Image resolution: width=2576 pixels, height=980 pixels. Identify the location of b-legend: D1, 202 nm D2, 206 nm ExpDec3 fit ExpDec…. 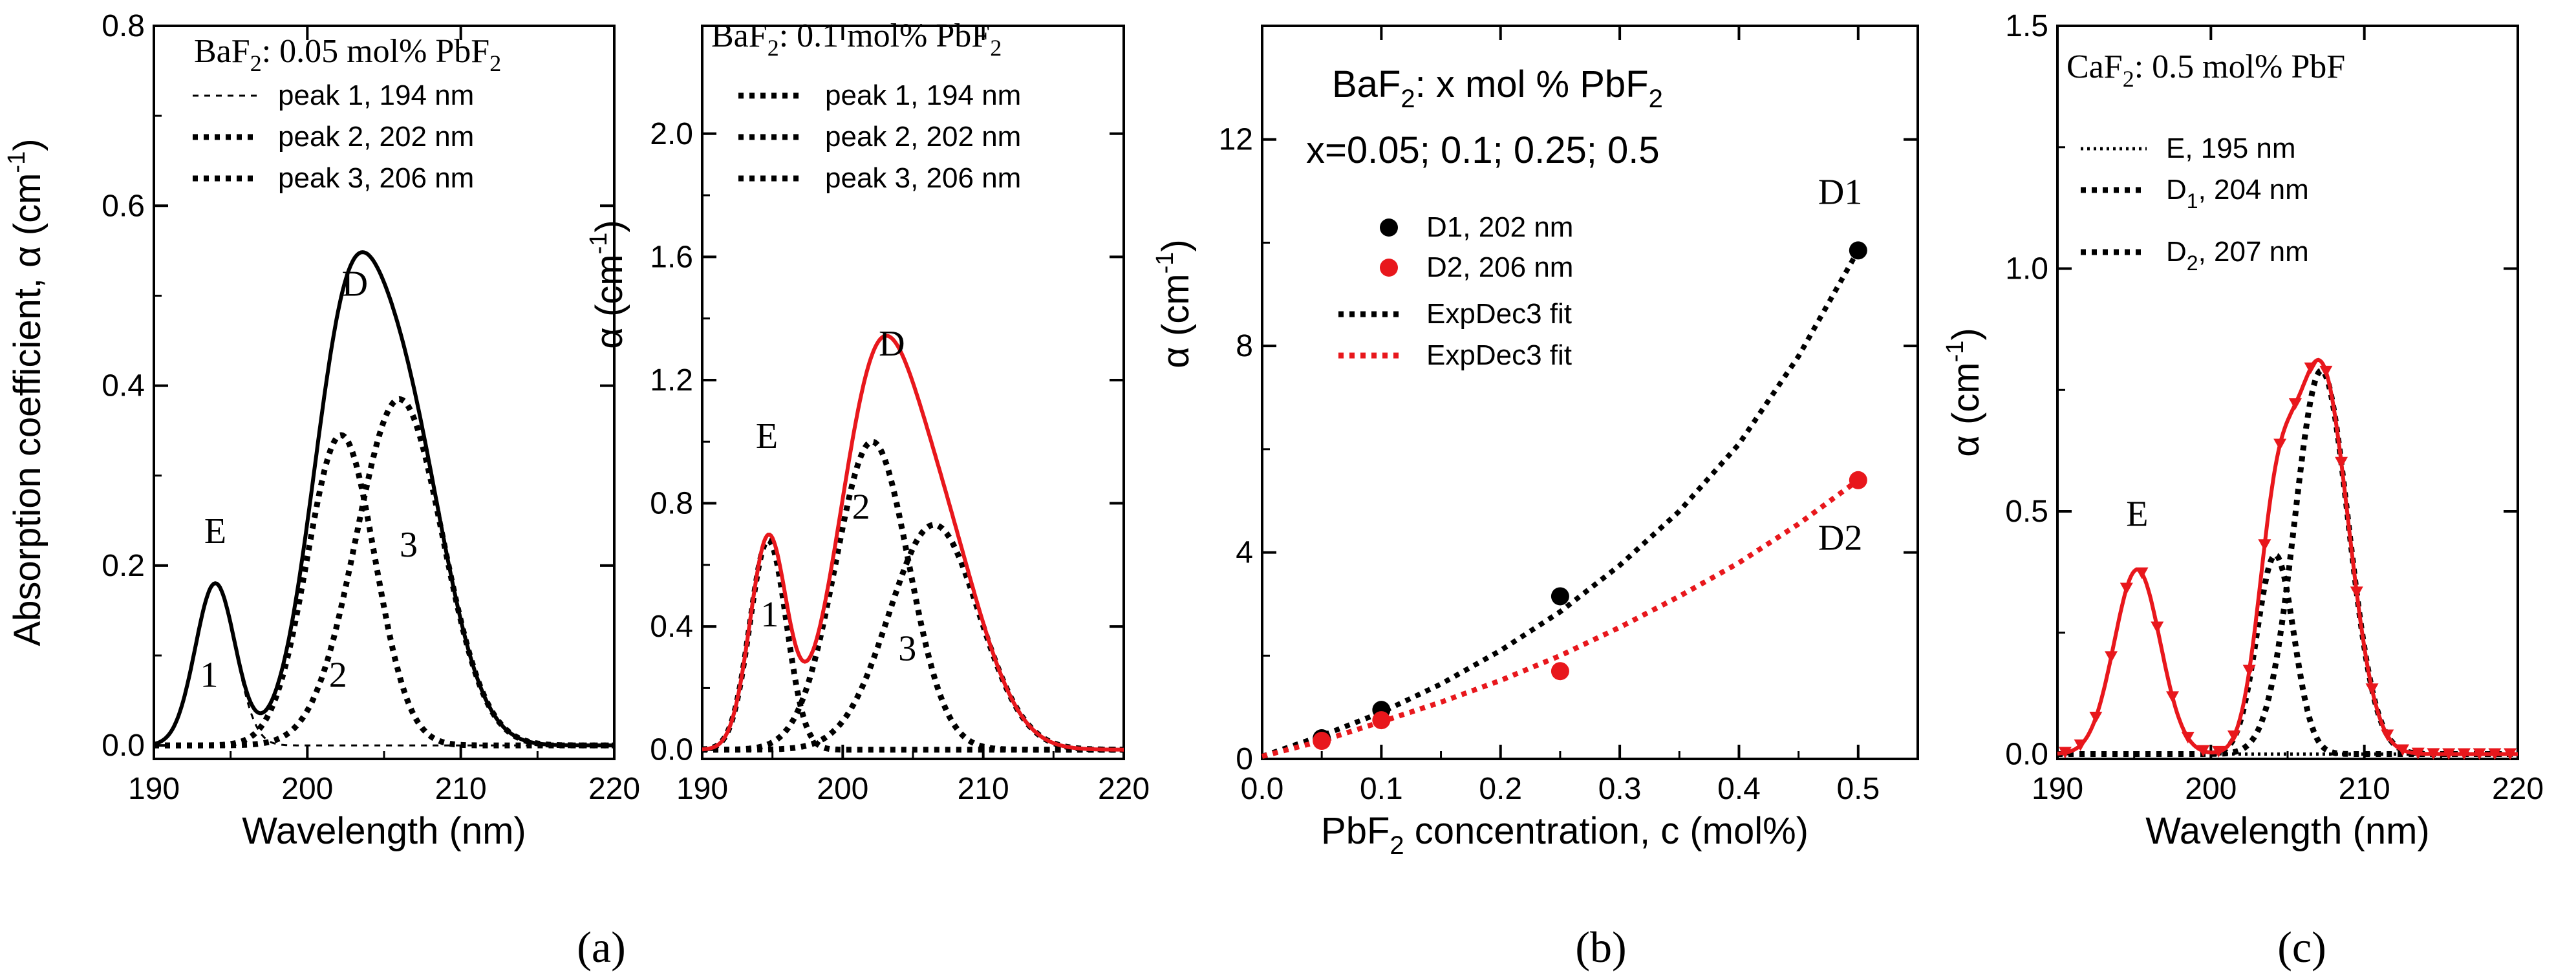
(1455, 291).